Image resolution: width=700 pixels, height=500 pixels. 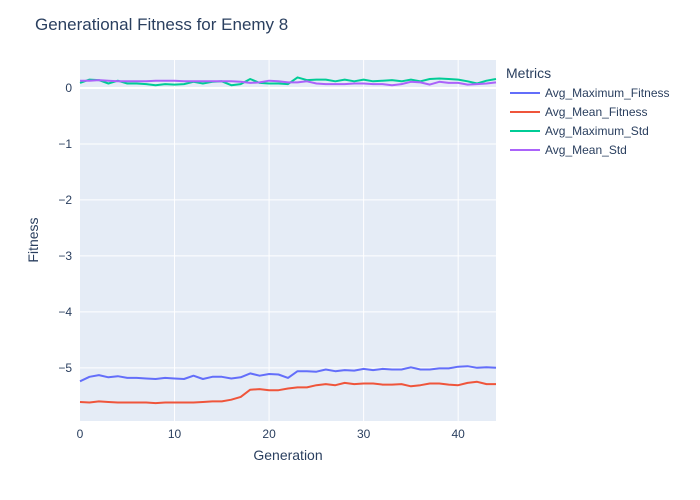 I want to click on chart-title: Generational Fitness for Enemy 8, so click(x=161, y=24).